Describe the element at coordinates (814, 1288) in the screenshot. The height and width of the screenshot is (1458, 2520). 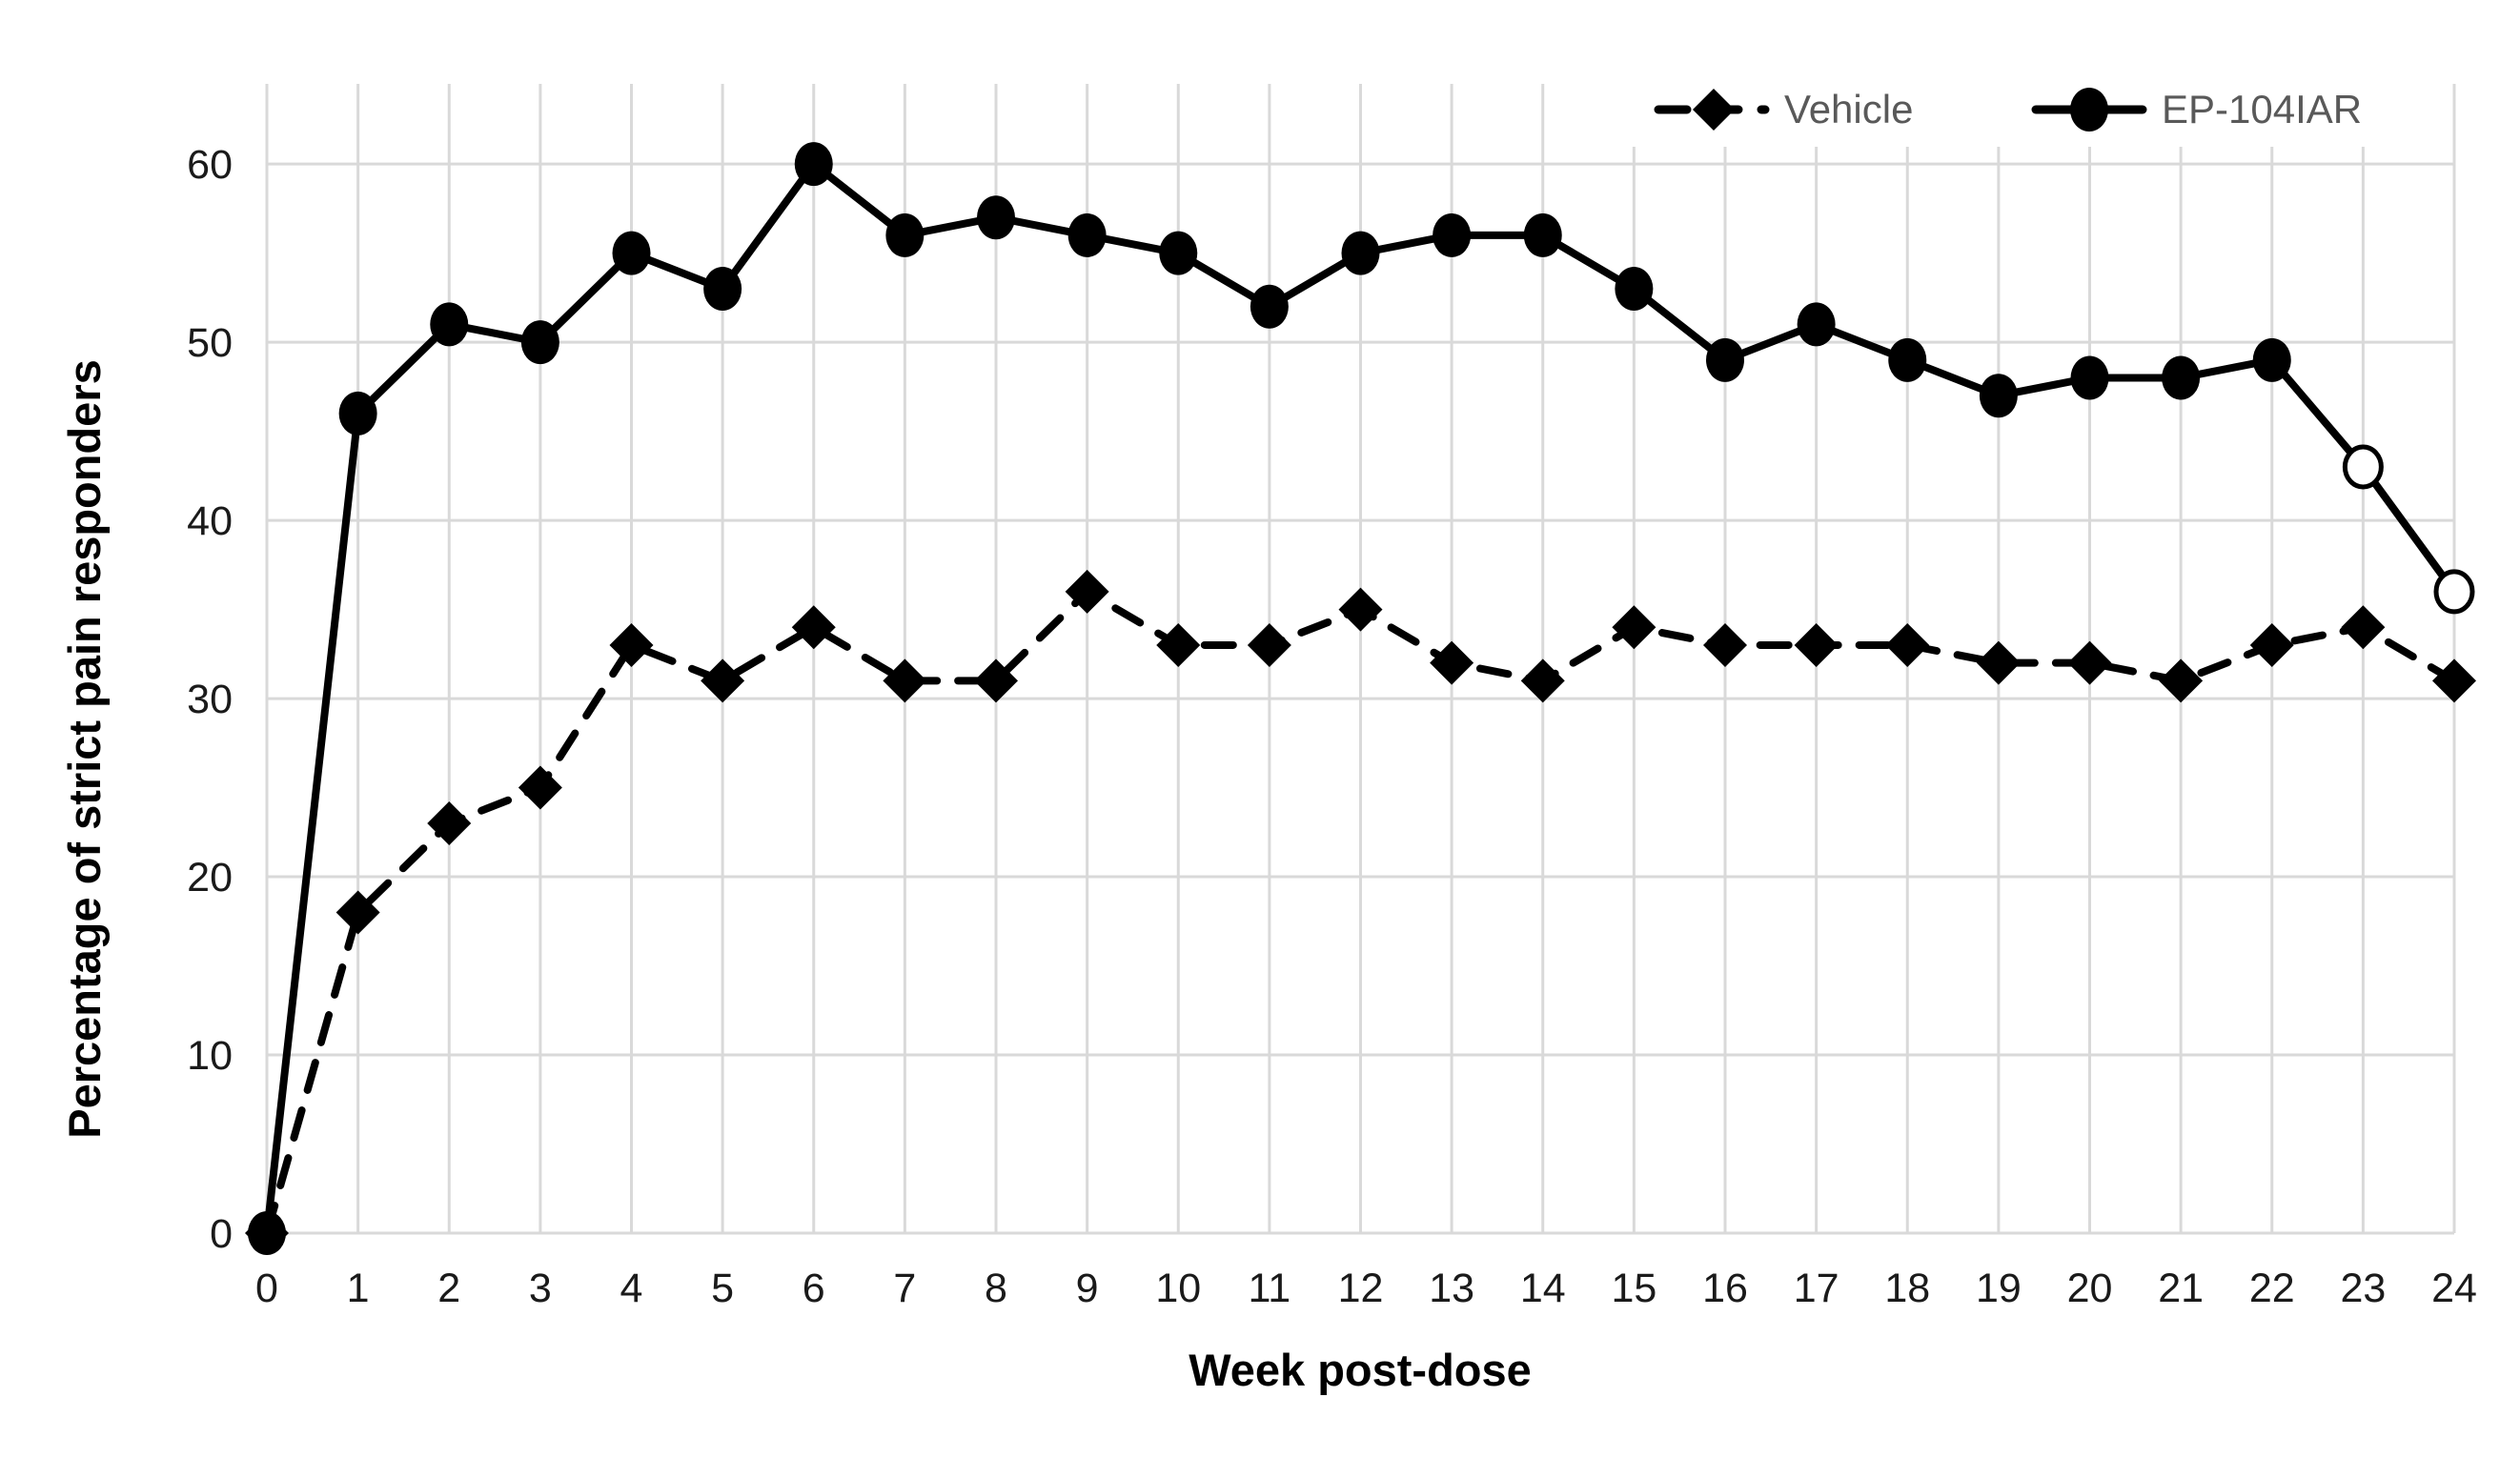
I see `x-tick-label: 6` at that location.